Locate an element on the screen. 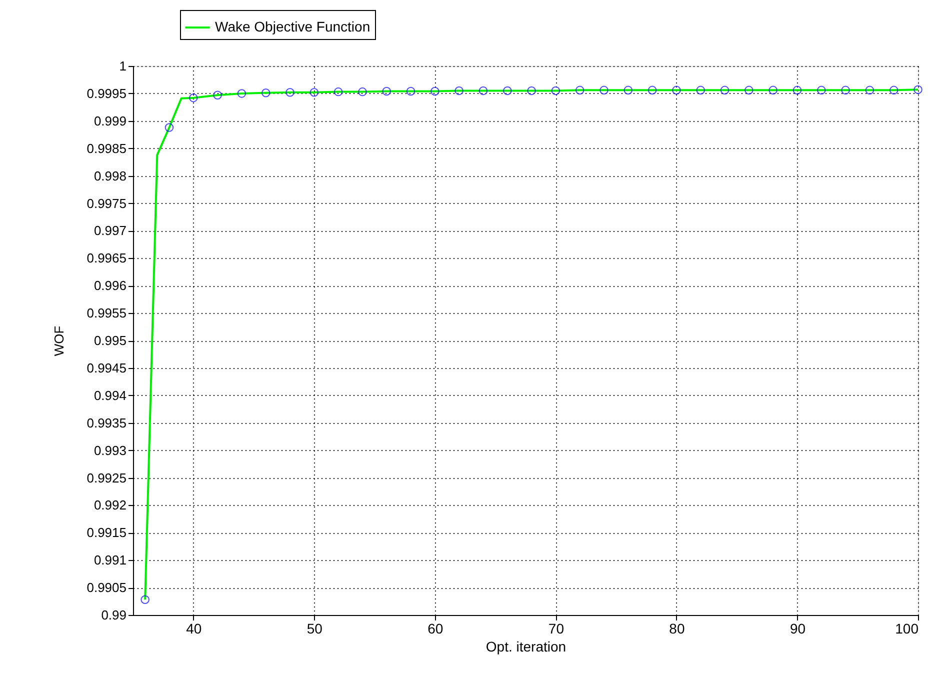 This screenshot has height=675, width=940. y-tick-label: 0.992 is located at coordinates (110, 505).